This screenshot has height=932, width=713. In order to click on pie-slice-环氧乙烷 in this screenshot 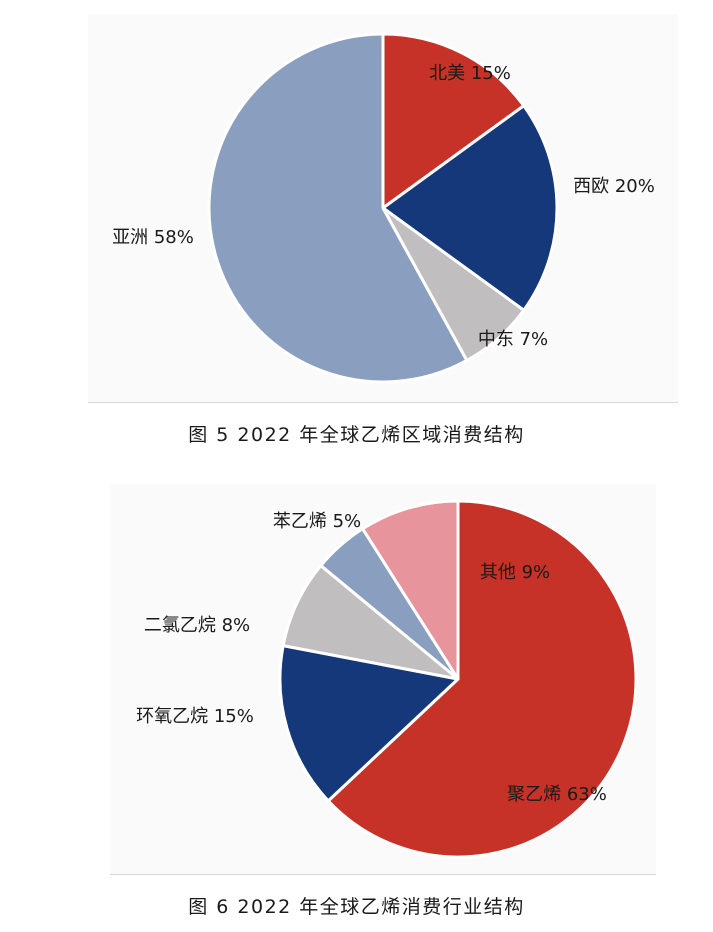, I will do `click(369, 723)`.